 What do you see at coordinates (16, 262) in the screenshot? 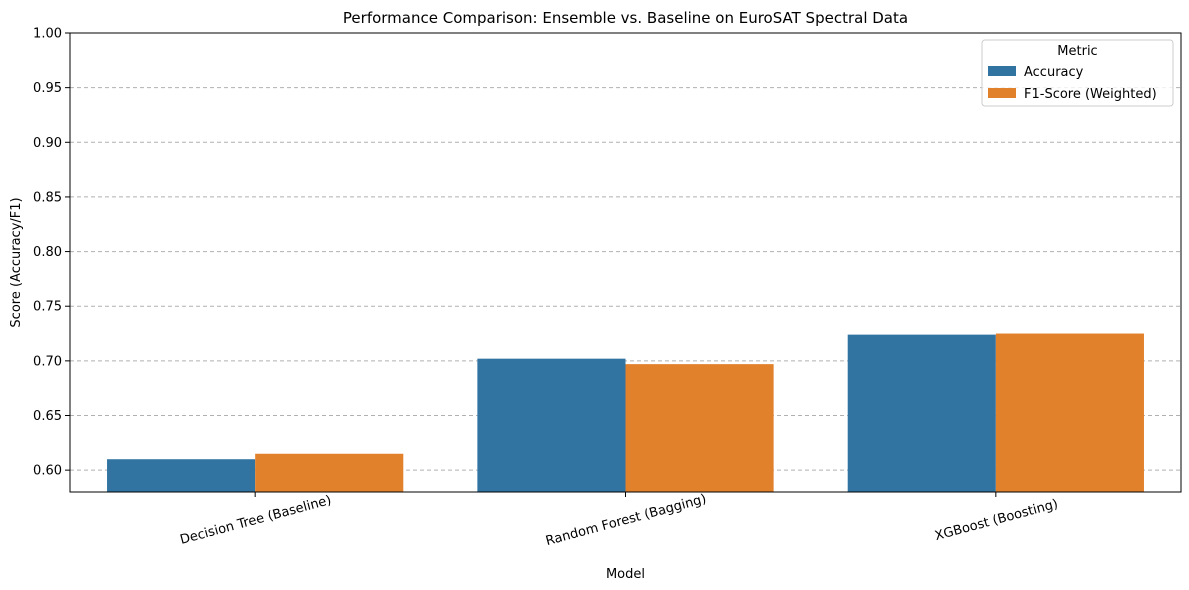
I see `y-axis-label: Score (Accuracy/F1)` at bounding box center [16, 262].